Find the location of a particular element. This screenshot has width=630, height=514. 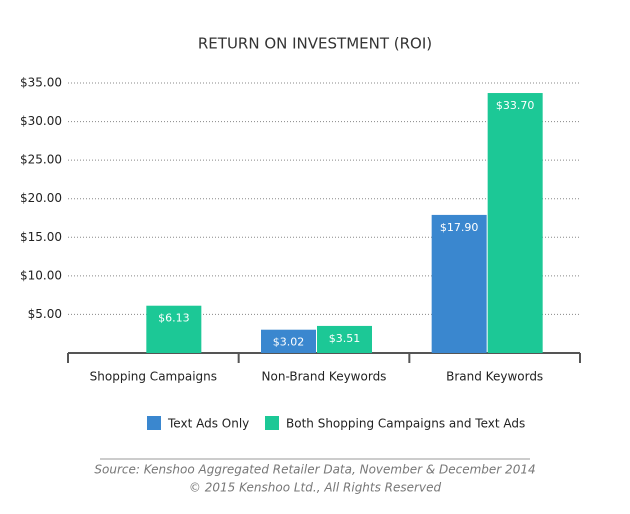

x-tick-label: Shopping Campaigns is located at coordinates (153, 377).